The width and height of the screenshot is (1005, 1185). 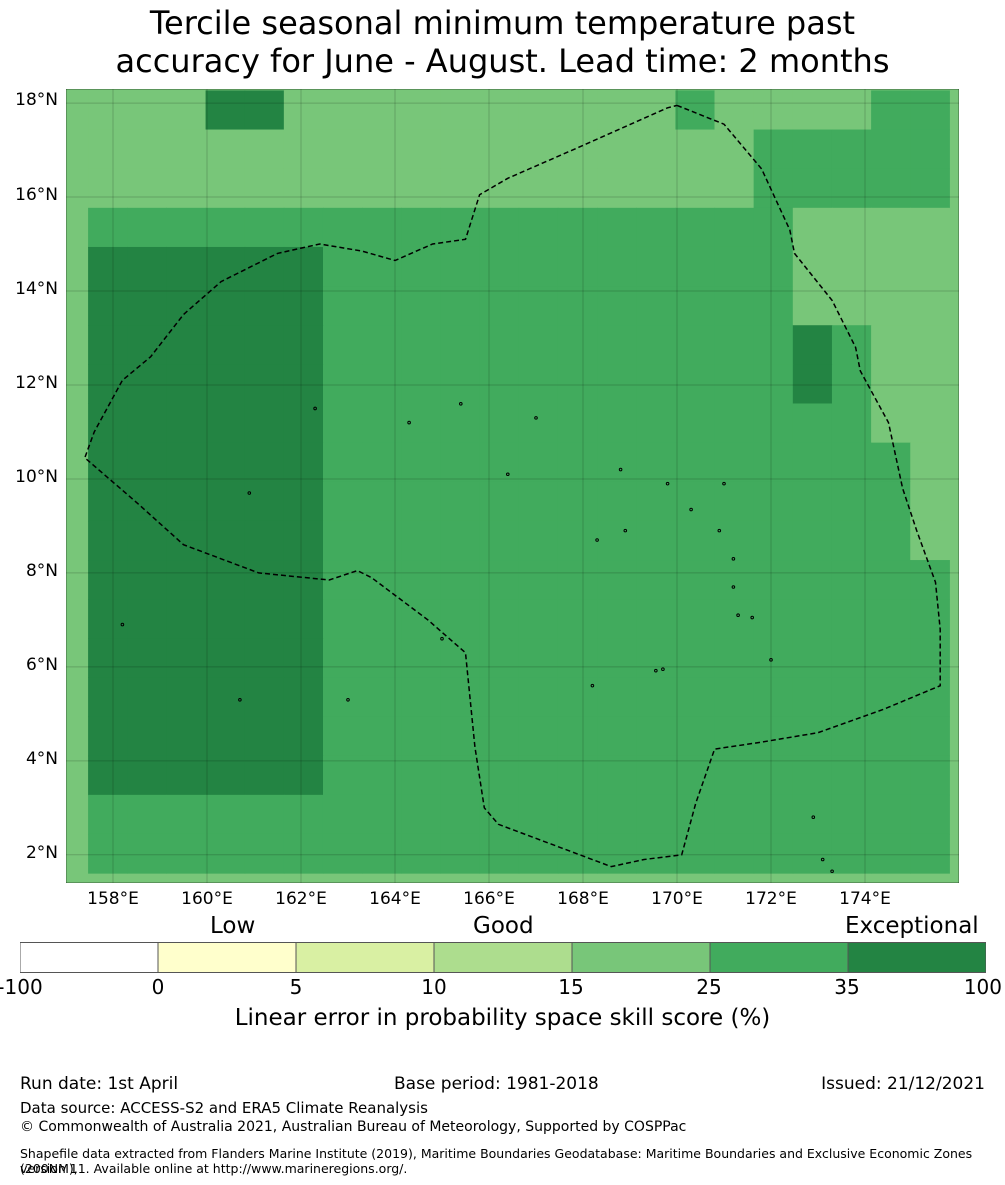 What do you see at coordinates (41, 759) in the screenshot?
I see `lat-label: 4°N` at bounding box center [41, 759].